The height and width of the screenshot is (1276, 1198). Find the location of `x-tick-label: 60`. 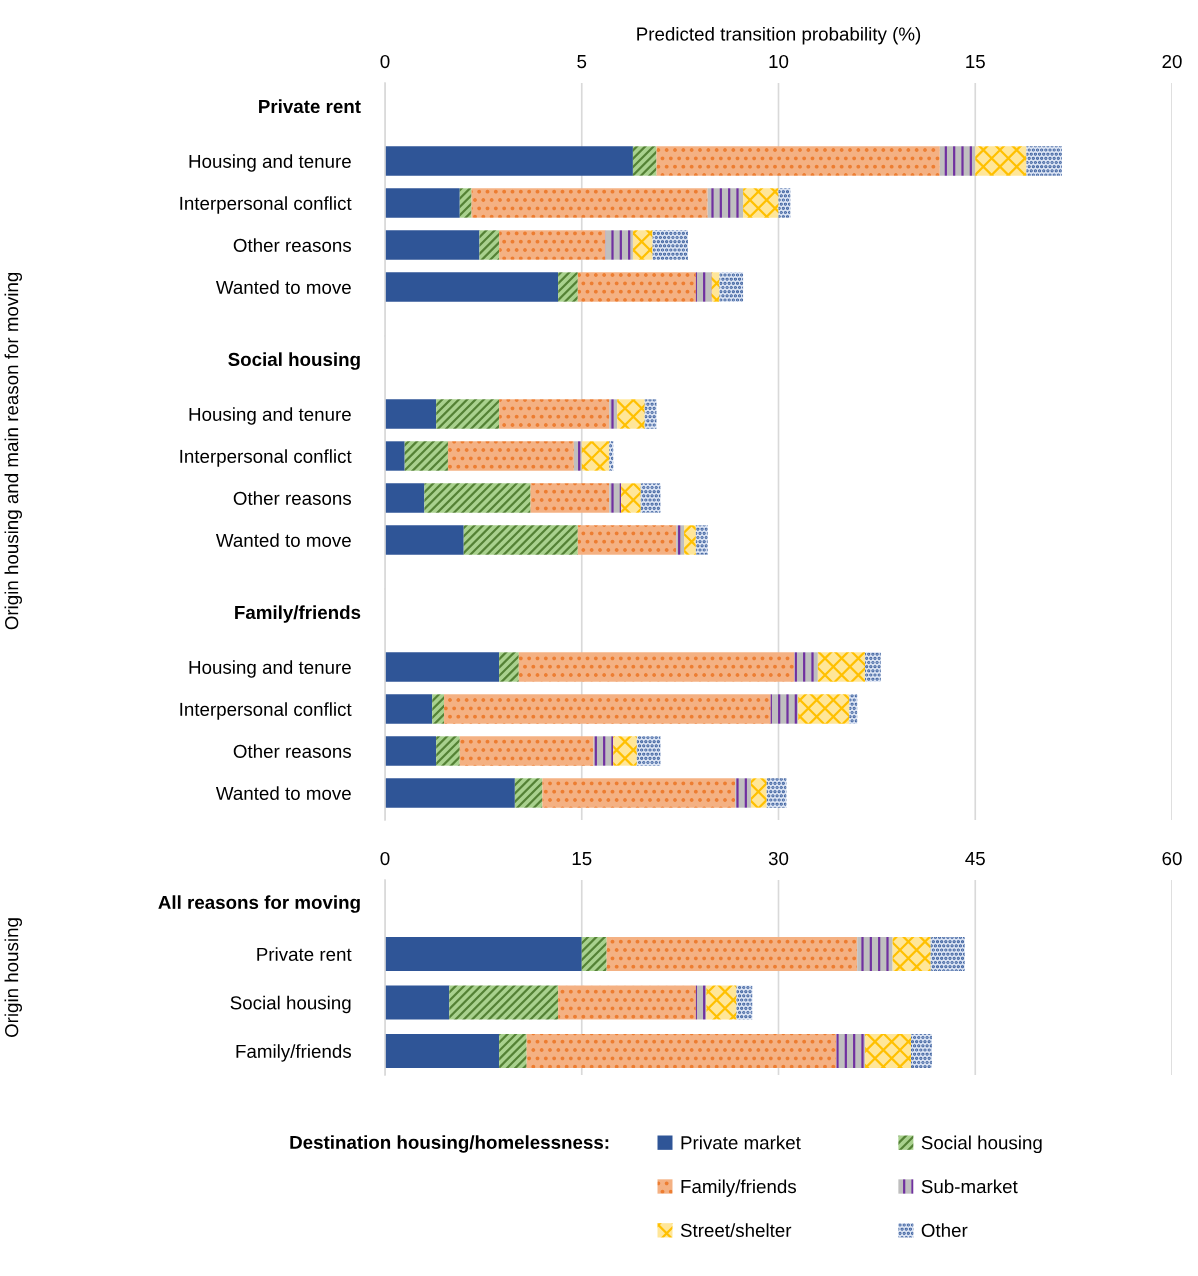

x-tick-label: 60 is located at coordinates (1172, 858).